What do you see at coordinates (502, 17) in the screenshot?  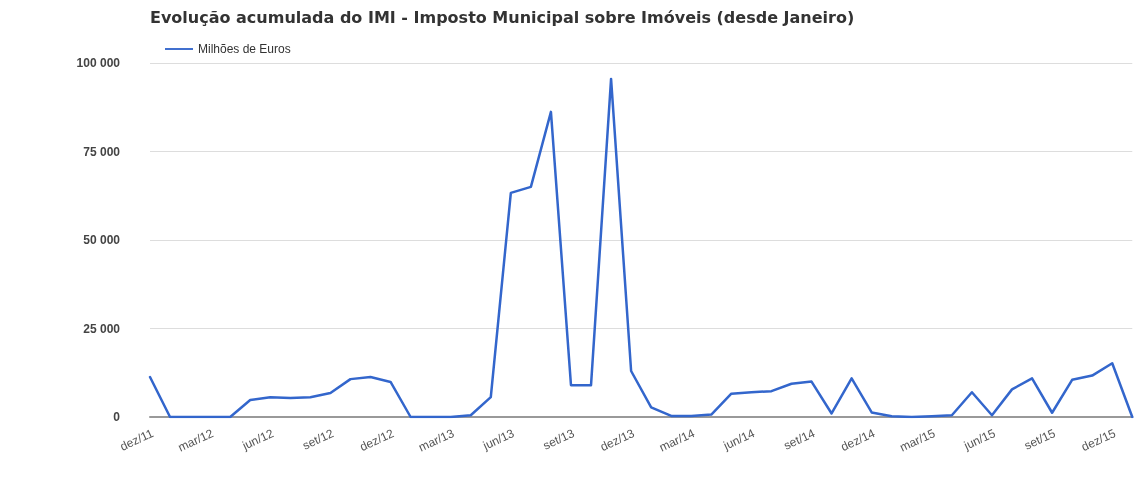 I see `chart-title: Evolução acumulada do IMI - Imposto Municipal sobre Imóveis (desde Janeiro)` at bounding box center [502, 17].